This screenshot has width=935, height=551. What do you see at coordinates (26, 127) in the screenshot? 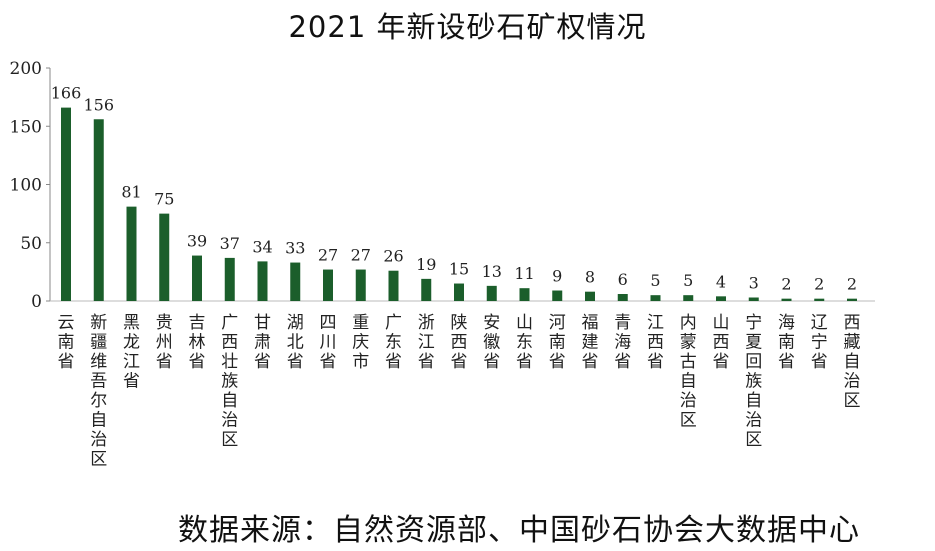
I see `y-tick-label: 150` at bounding box center [26, 127].